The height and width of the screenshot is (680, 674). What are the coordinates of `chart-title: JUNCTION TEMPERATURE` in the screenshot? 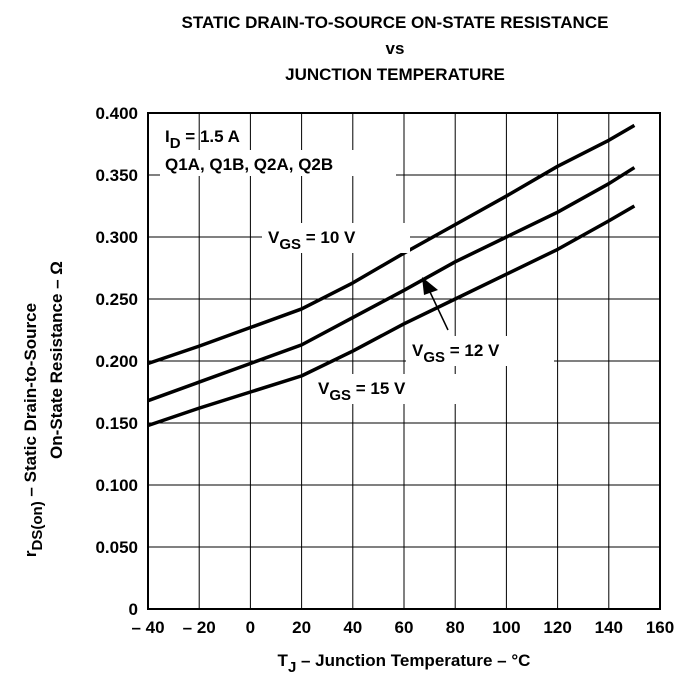 It's located at (395, 74).